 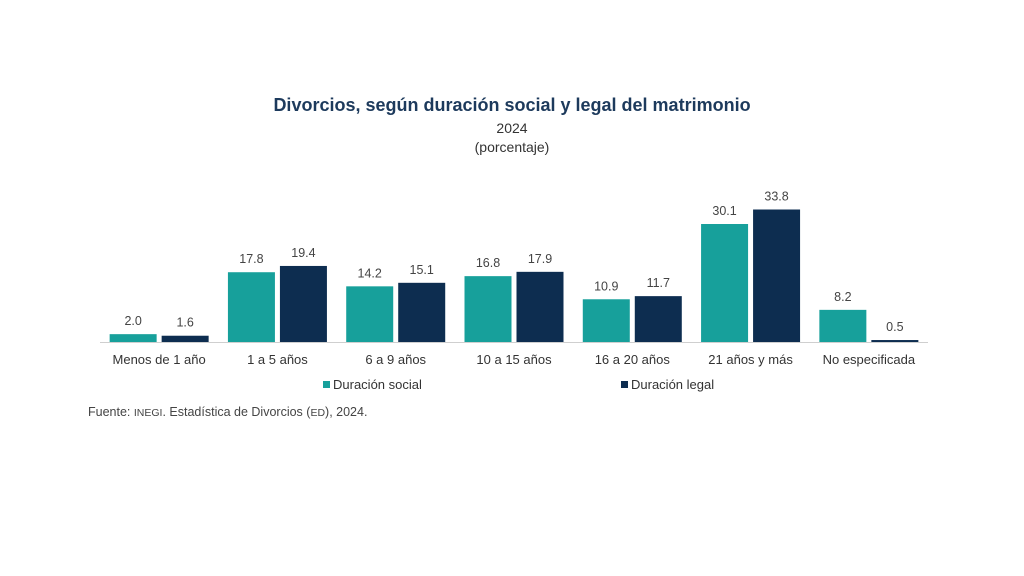 I want to click on x-tick-label-3: 6 a 9 años, so click(x=395, y=359).